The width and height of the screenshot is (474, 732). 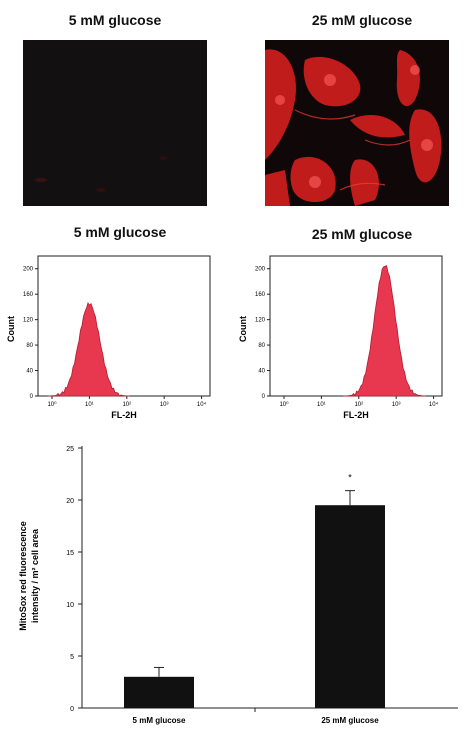 I want to click on bar-ytick-label: 15, so click(x=70, y=553).